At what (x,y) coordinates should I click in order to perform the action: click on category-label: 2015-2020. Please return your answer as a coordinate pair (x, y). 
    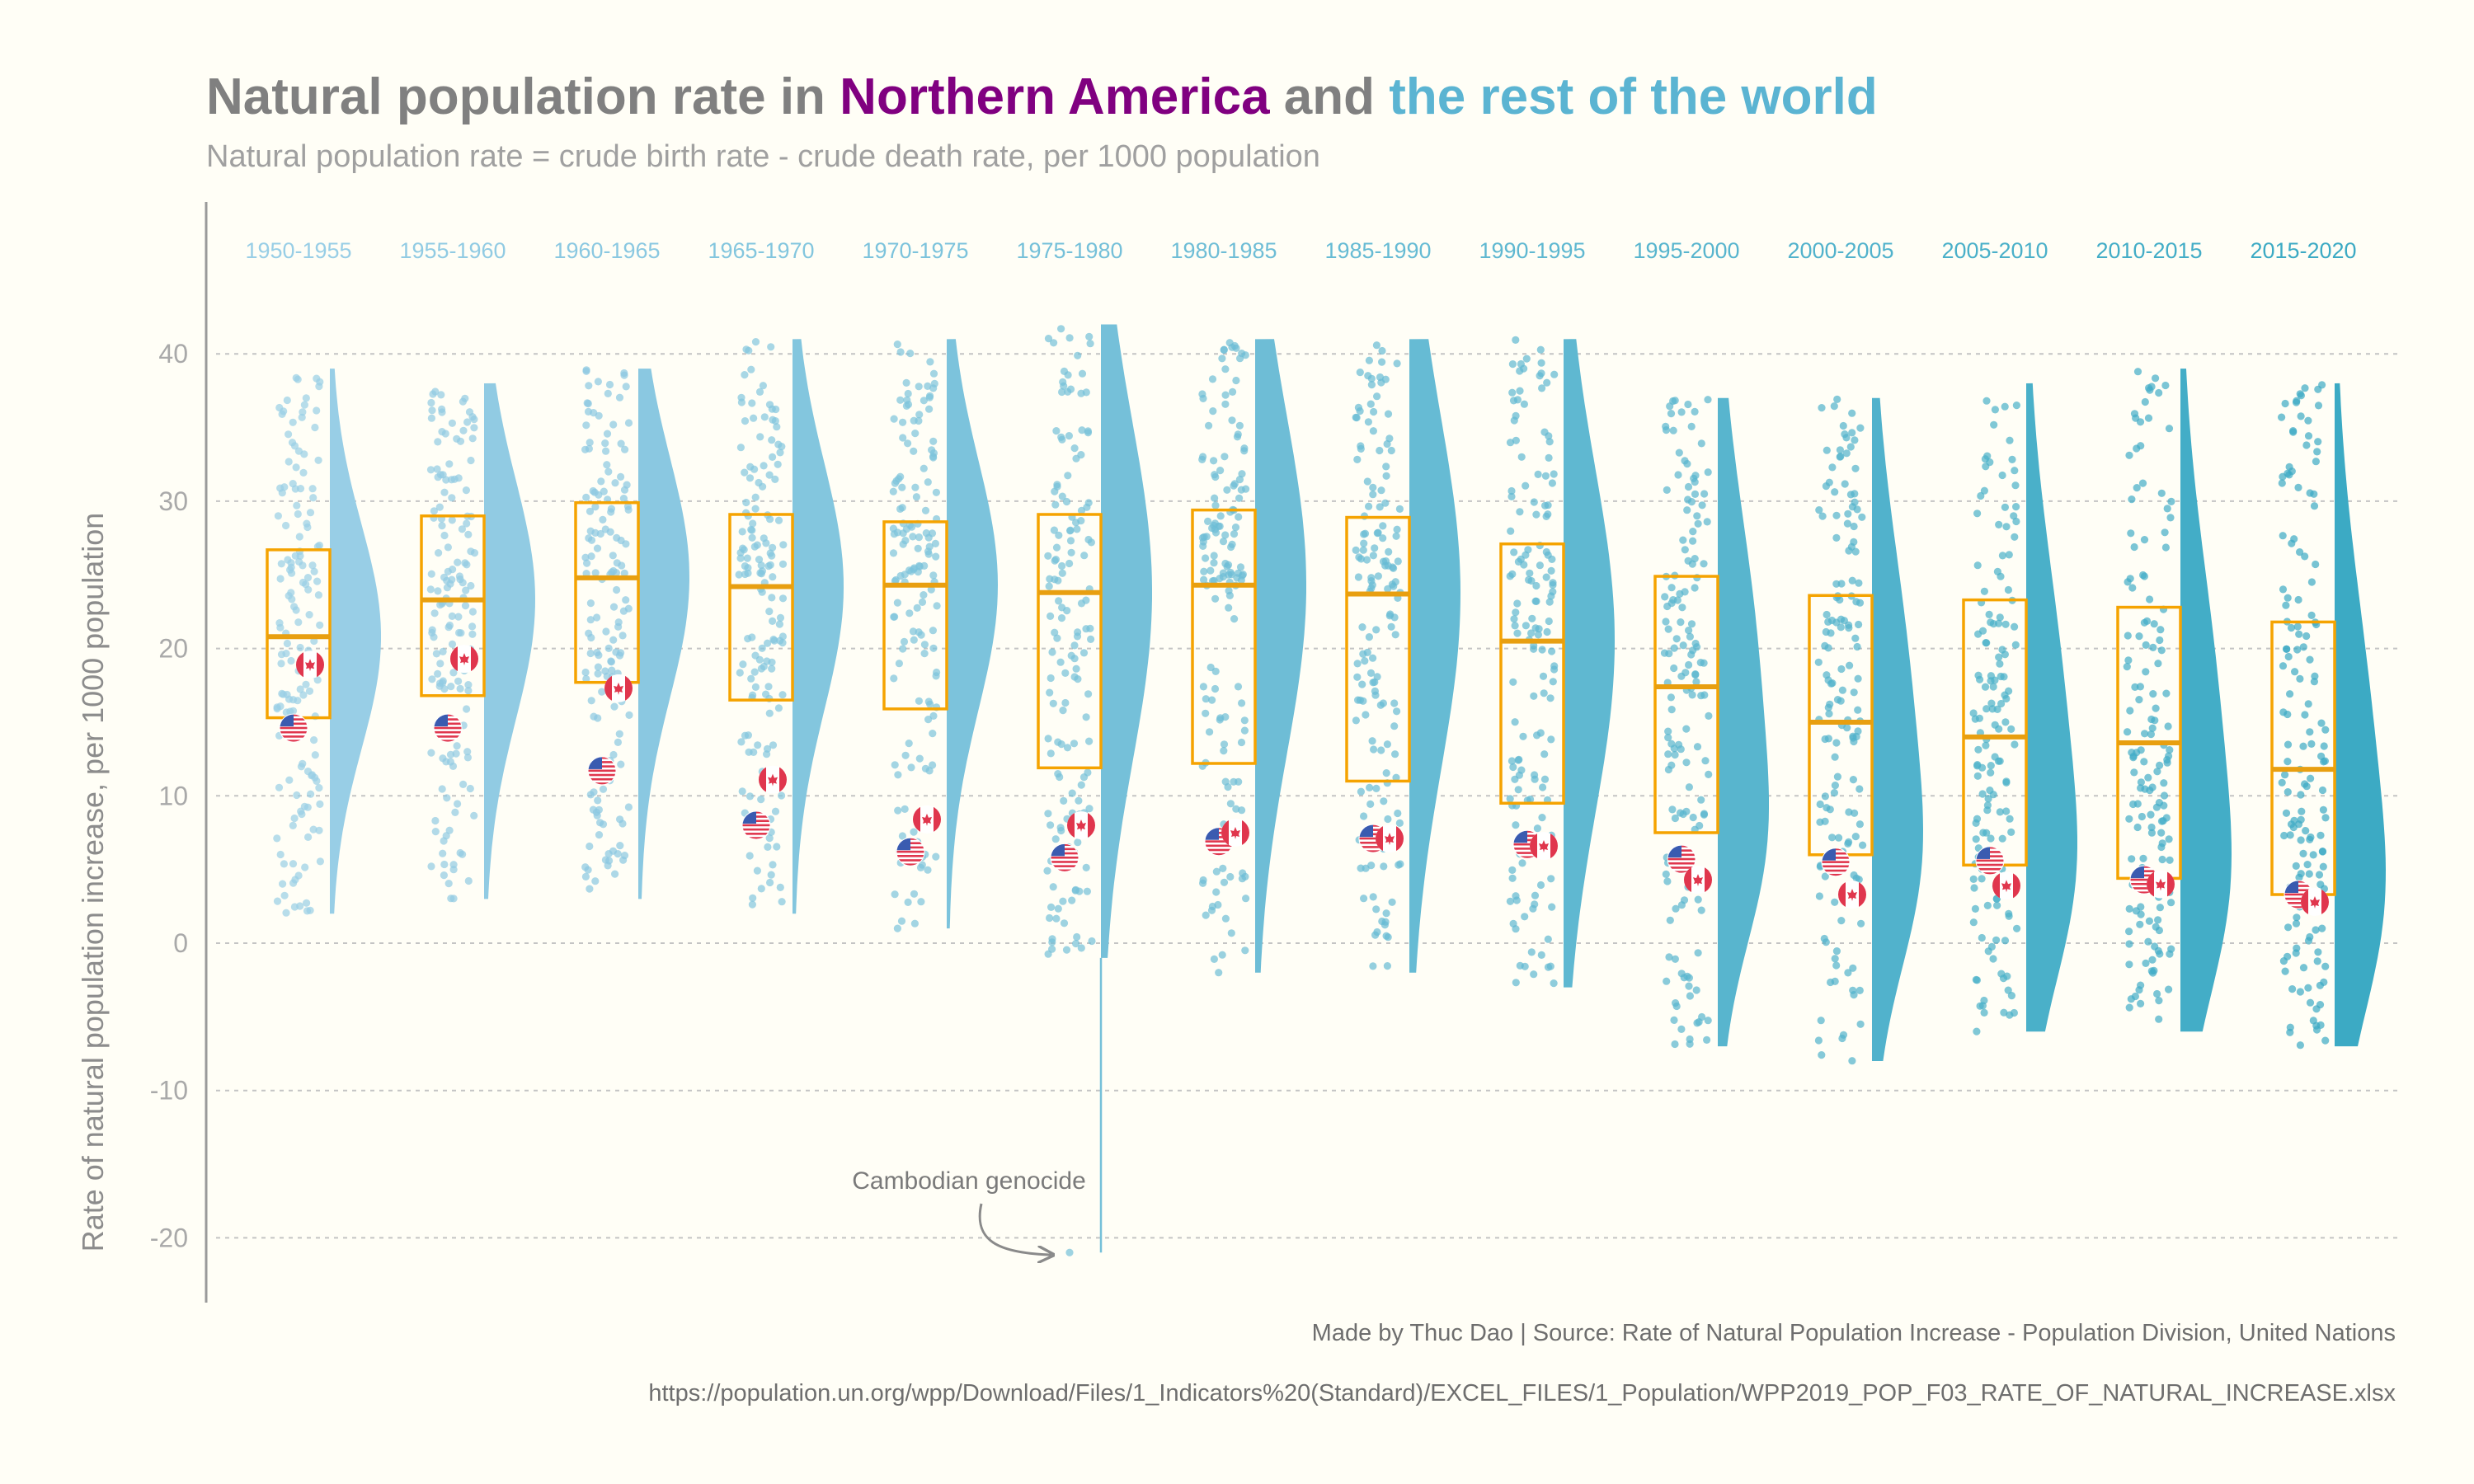
    Looking at the image, I should click on (2303, 251).